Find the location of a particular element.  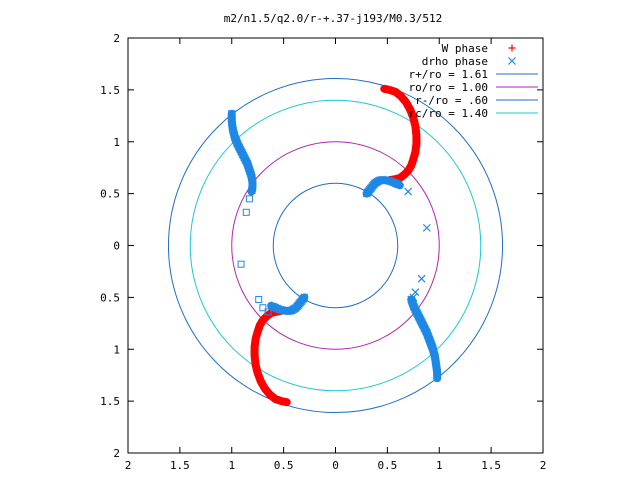

legend-label: ro/ro = 1.00 is located at coordinates (448, 87).